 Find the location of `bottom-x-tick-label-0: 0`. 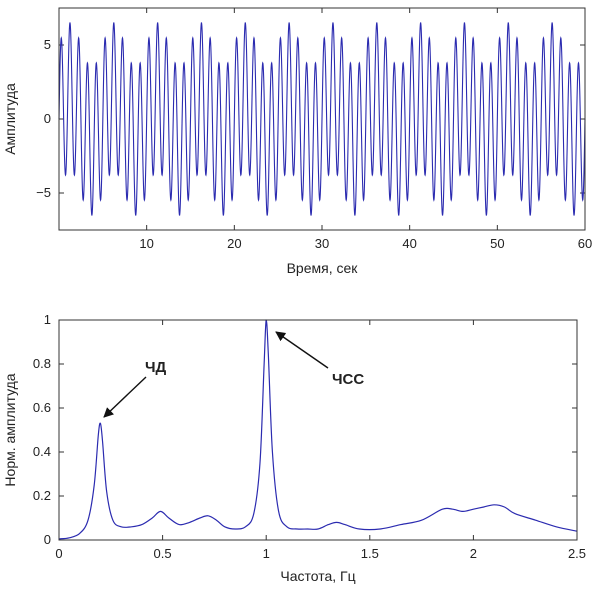

bottom-x-tick-label-0: 0 is located at coordinates (58, 553).